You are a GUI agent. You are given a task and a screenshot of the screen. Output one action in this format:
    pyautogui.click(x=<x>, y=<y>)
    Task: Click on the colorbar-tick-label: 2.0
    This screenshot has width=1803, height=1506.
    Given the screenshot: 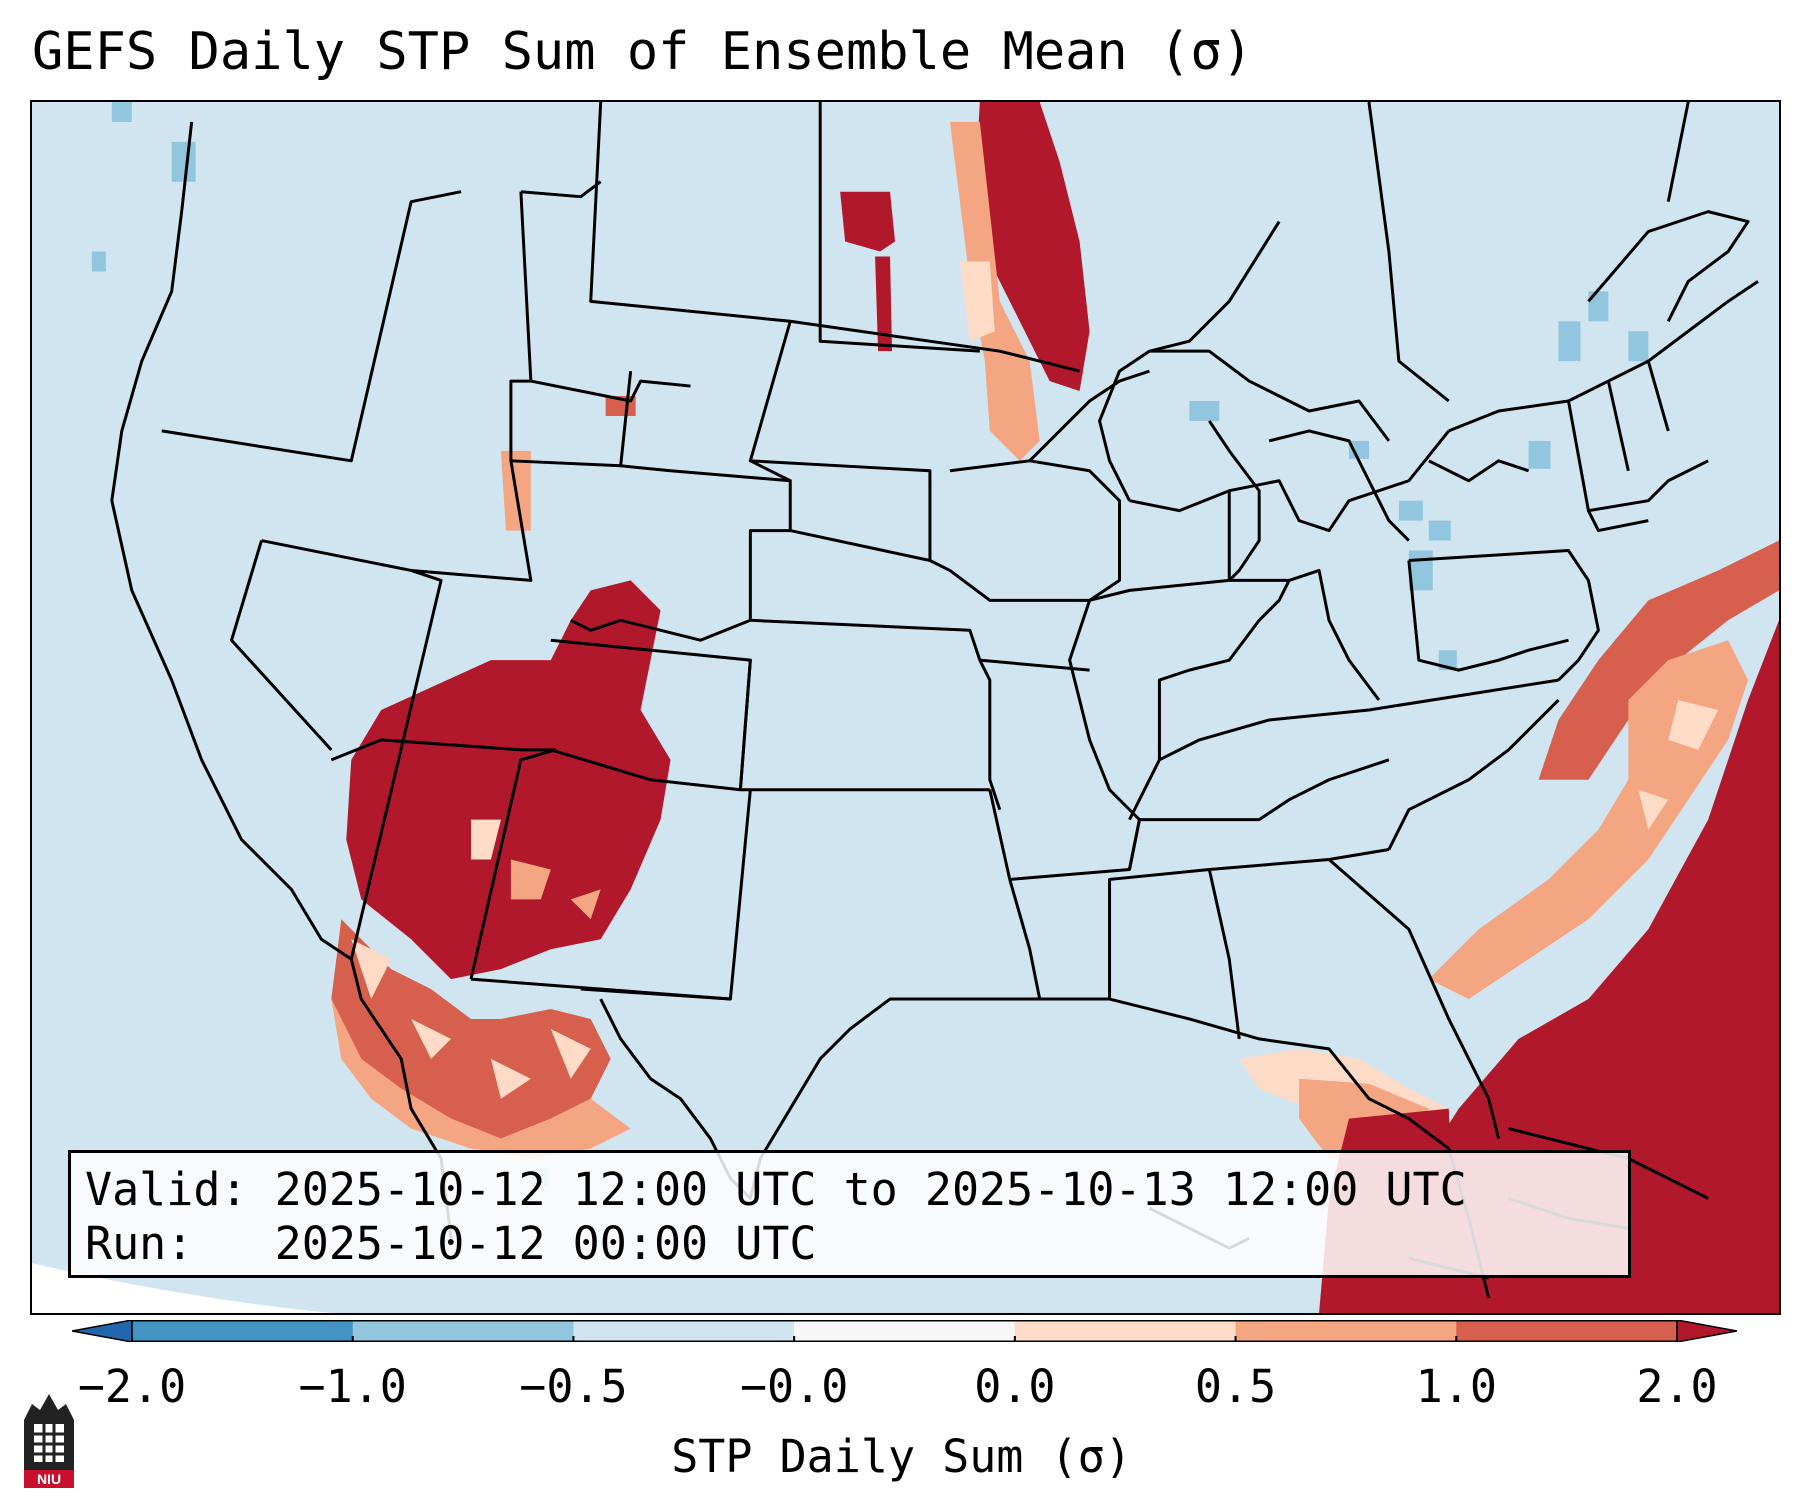 What is the action you would take?
    pyautogui.click(x=1677, y=1386)
    